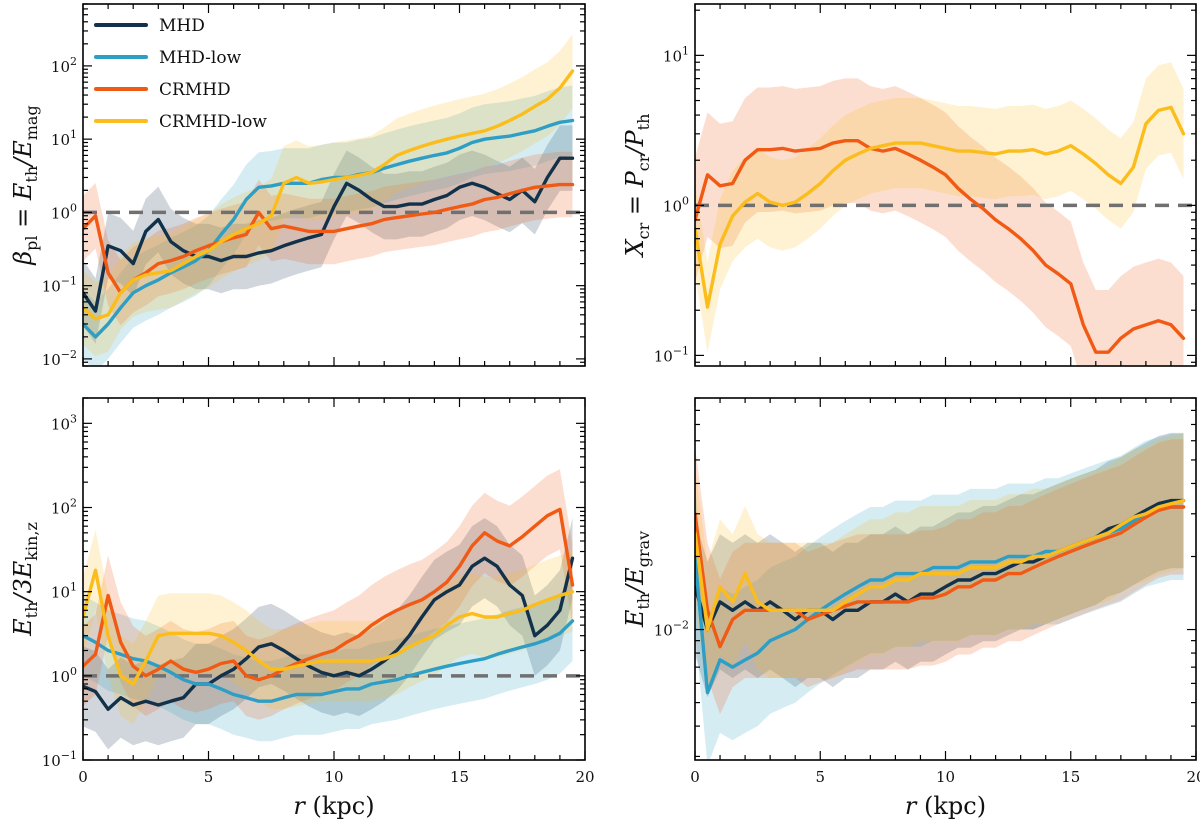 The height and width of the screenshot is (826, 1200). I want to click on y-label-symbol: β, so click(23, 258).